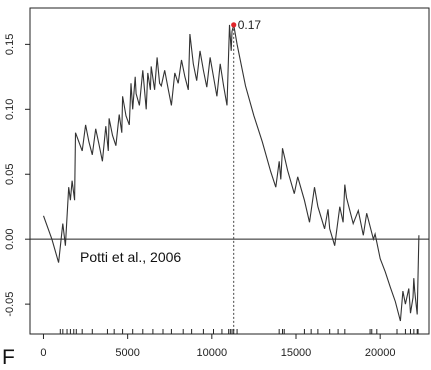 Image resolution: width=431 pixels, height=370 pixels. What do you see at coordinates (234, 25) in the screenshot?
I see `peak-point` at bounding box center [234, 25].